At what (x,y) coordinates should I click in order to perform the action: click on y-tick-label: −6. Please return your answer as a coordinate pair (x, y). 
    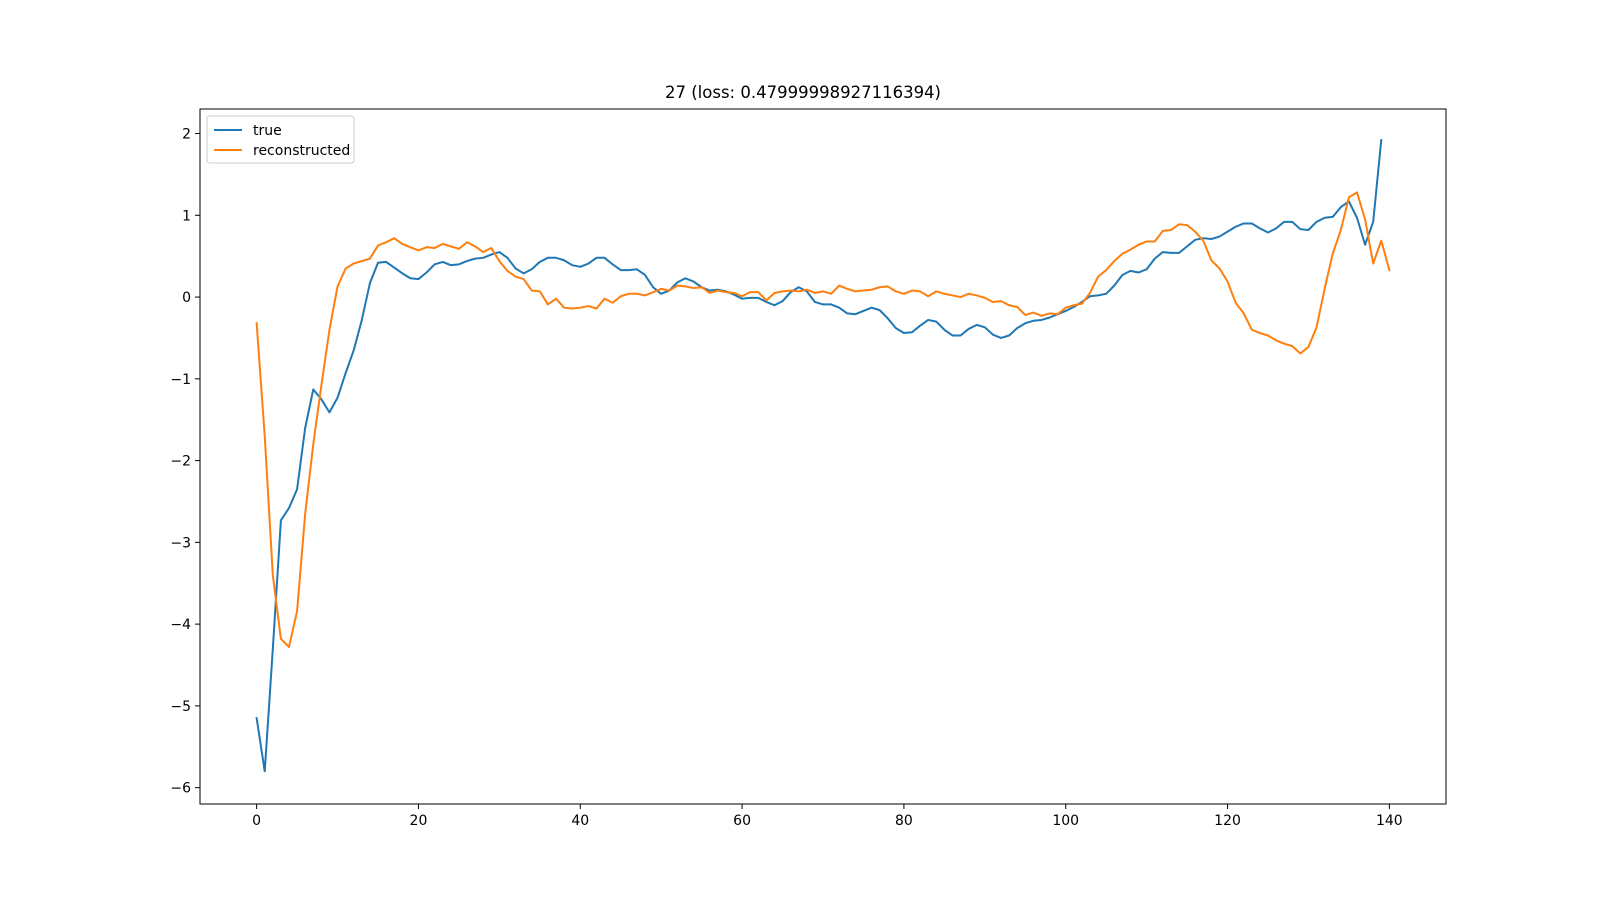
    Looking at the image, I should click on (180, 789).